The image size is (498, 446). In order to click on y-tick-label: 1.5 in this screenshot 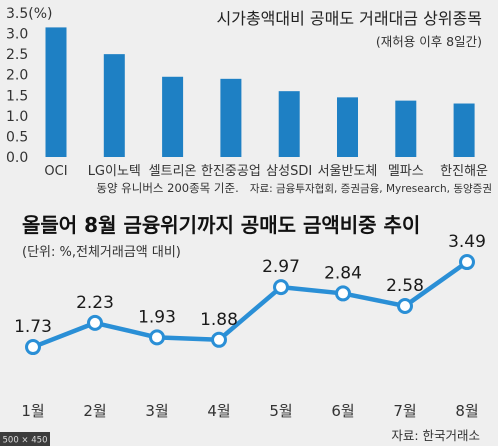, I will do `click(17, 96)`.